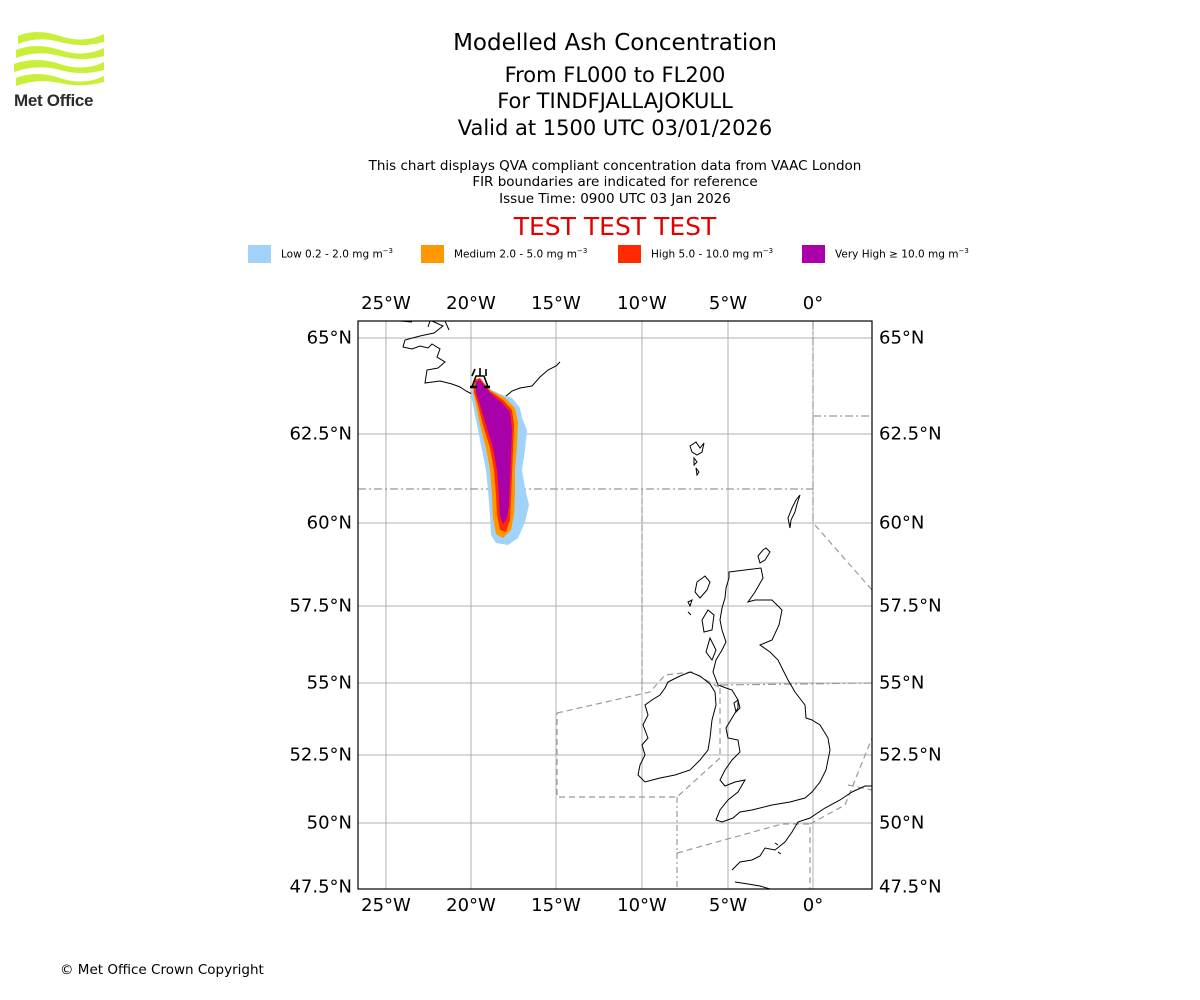 This screenshot has height=1000, width=1200. What do you see at coordinates (902, 823) in the screenshot?
I see `lat-tick-right: 50°N` at bounding box center [902, 823].